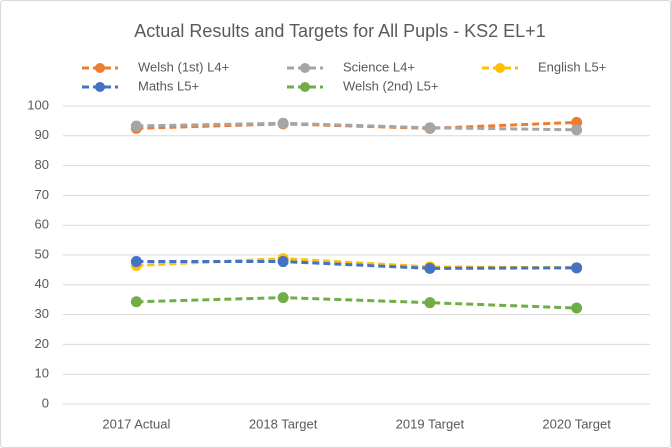 The height and width of the screenshot is (448, 671). What do you see at coordinates (42, 283) in the screenshot?
I see `y-tick-label: 40` at bounding box center [42, 283].